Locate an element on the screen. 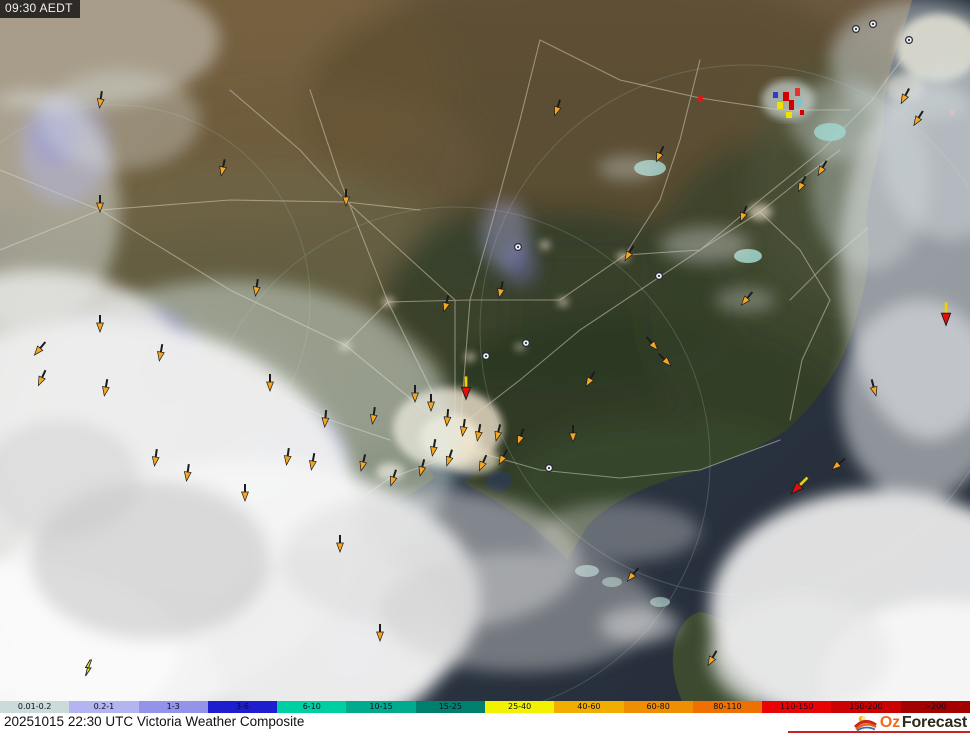  ozforecast-logo-icon is located at coordinates (865, 723).